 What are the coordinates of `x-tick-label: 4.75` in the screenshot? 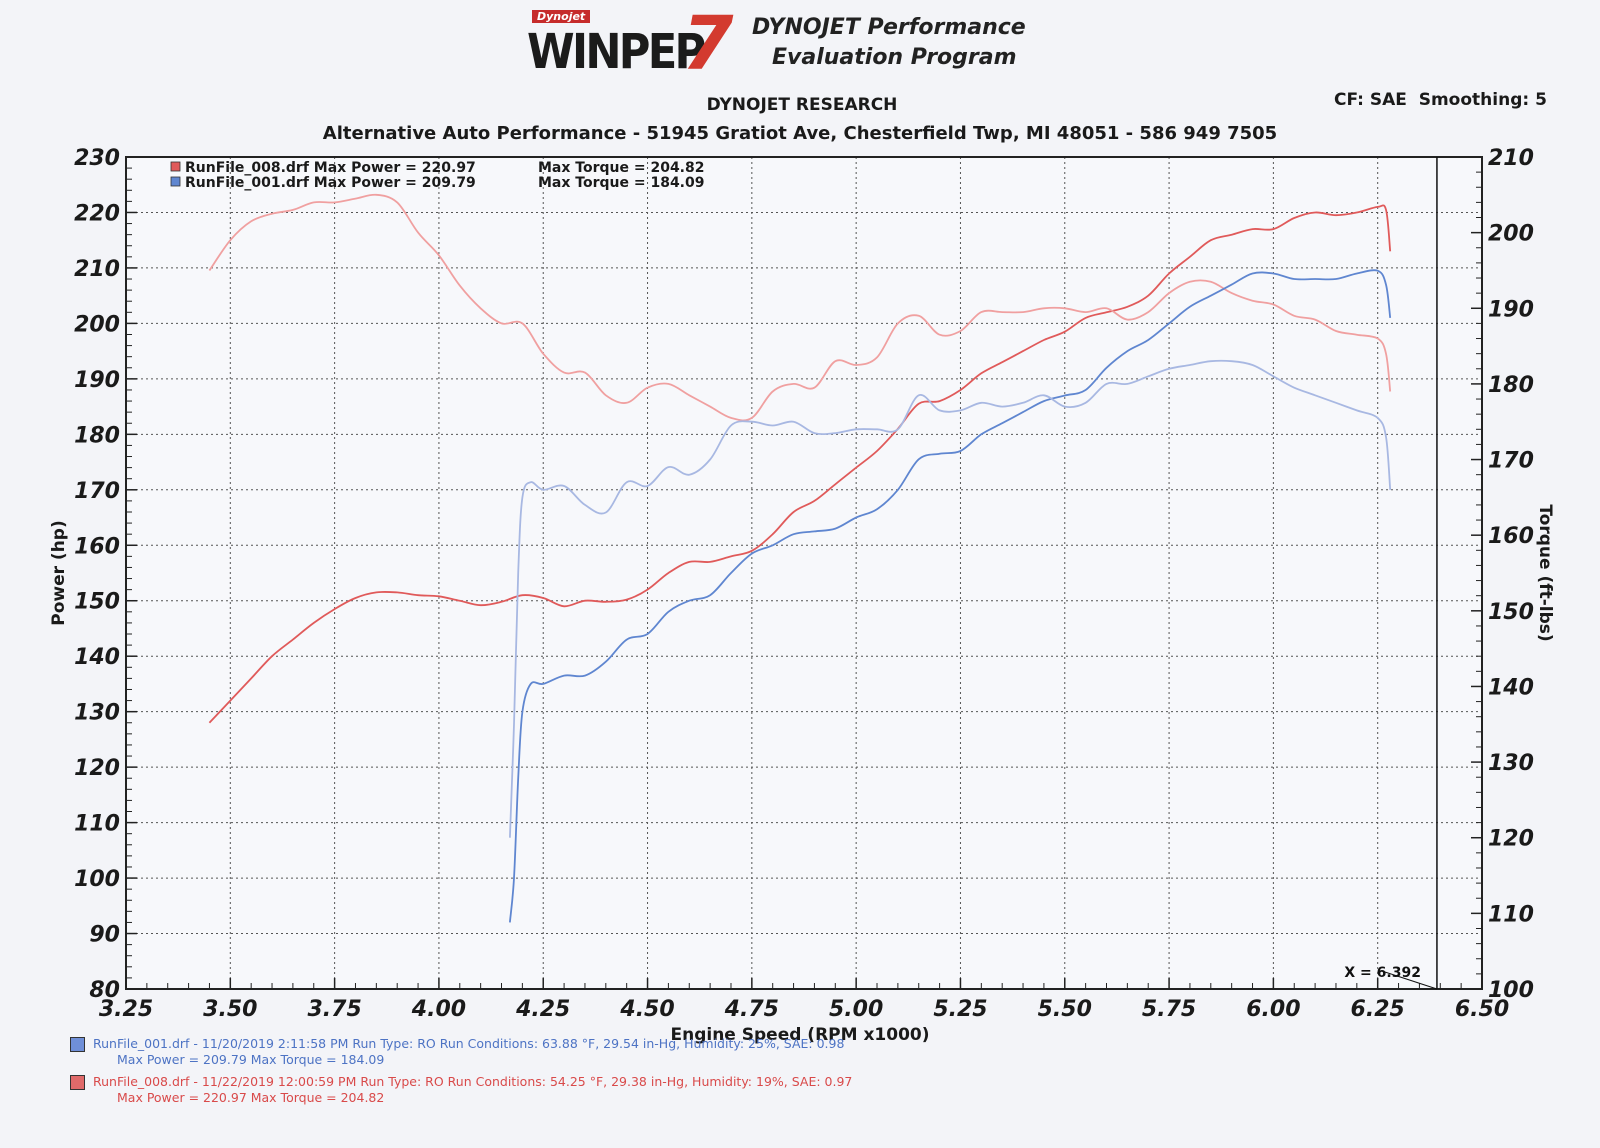 It's located at (751, 1009).